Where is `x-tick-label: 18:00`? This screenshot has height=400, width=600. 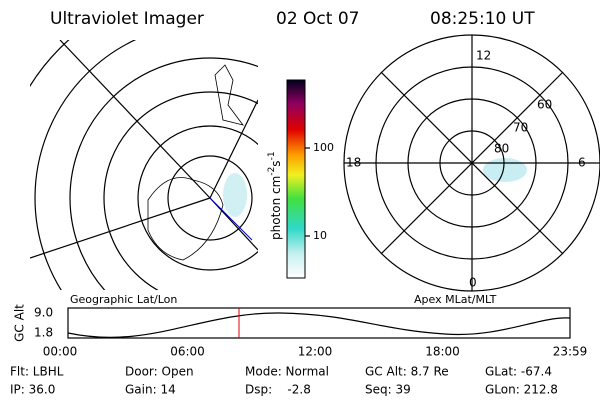
x-tick-label: 18:00 is located at coordinates (442, 352).